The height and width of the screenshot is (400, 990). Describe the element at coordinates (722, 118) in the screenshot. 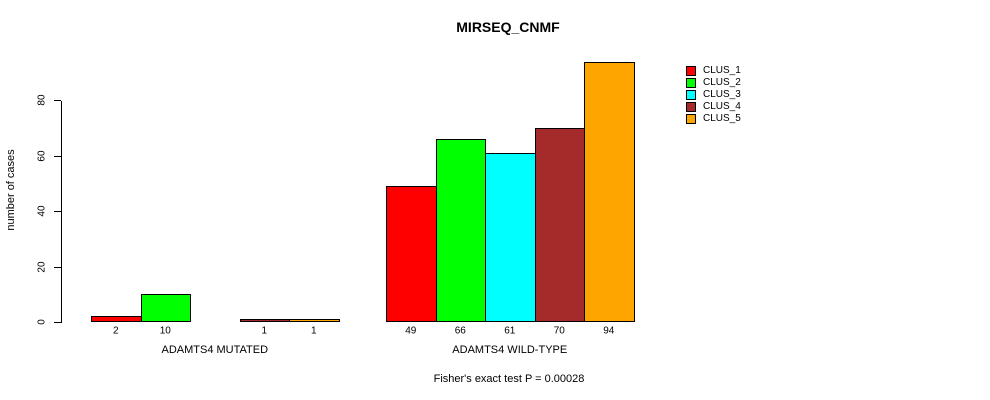

I see `legend-label: CLUS_5` at that location.